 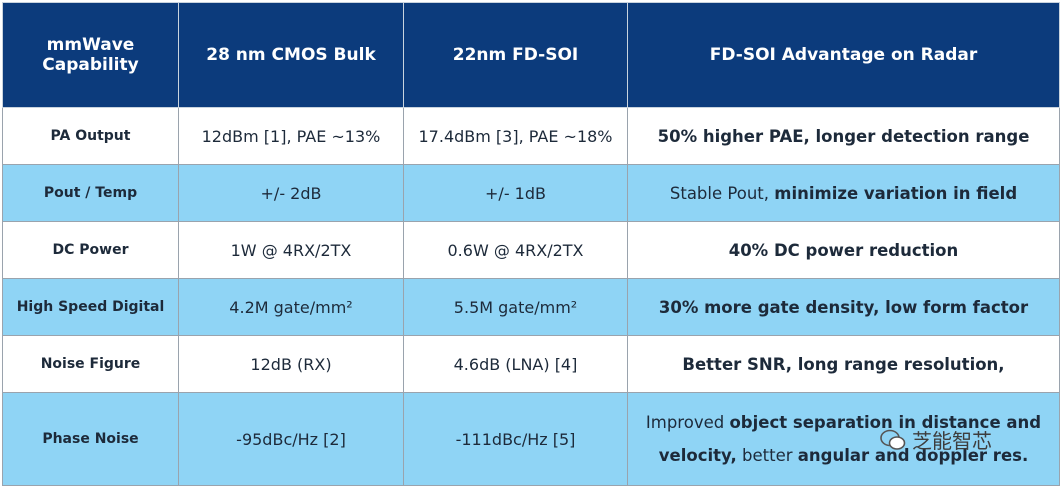 What do you see at coordinates (291, 193) in the screenshot?
I see `value-cell: +/- 2dB` at bounding box center [291, 193].